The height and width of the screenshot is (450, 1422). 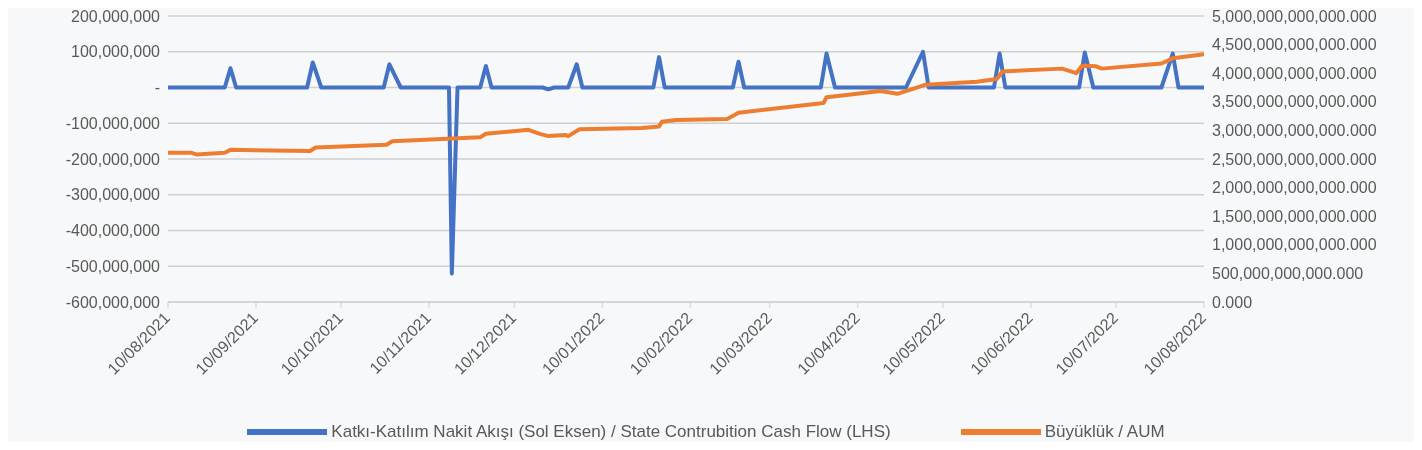 I want to click on y2-tick-label: 500,000,000,000.000, so click(x=1288, y=274).